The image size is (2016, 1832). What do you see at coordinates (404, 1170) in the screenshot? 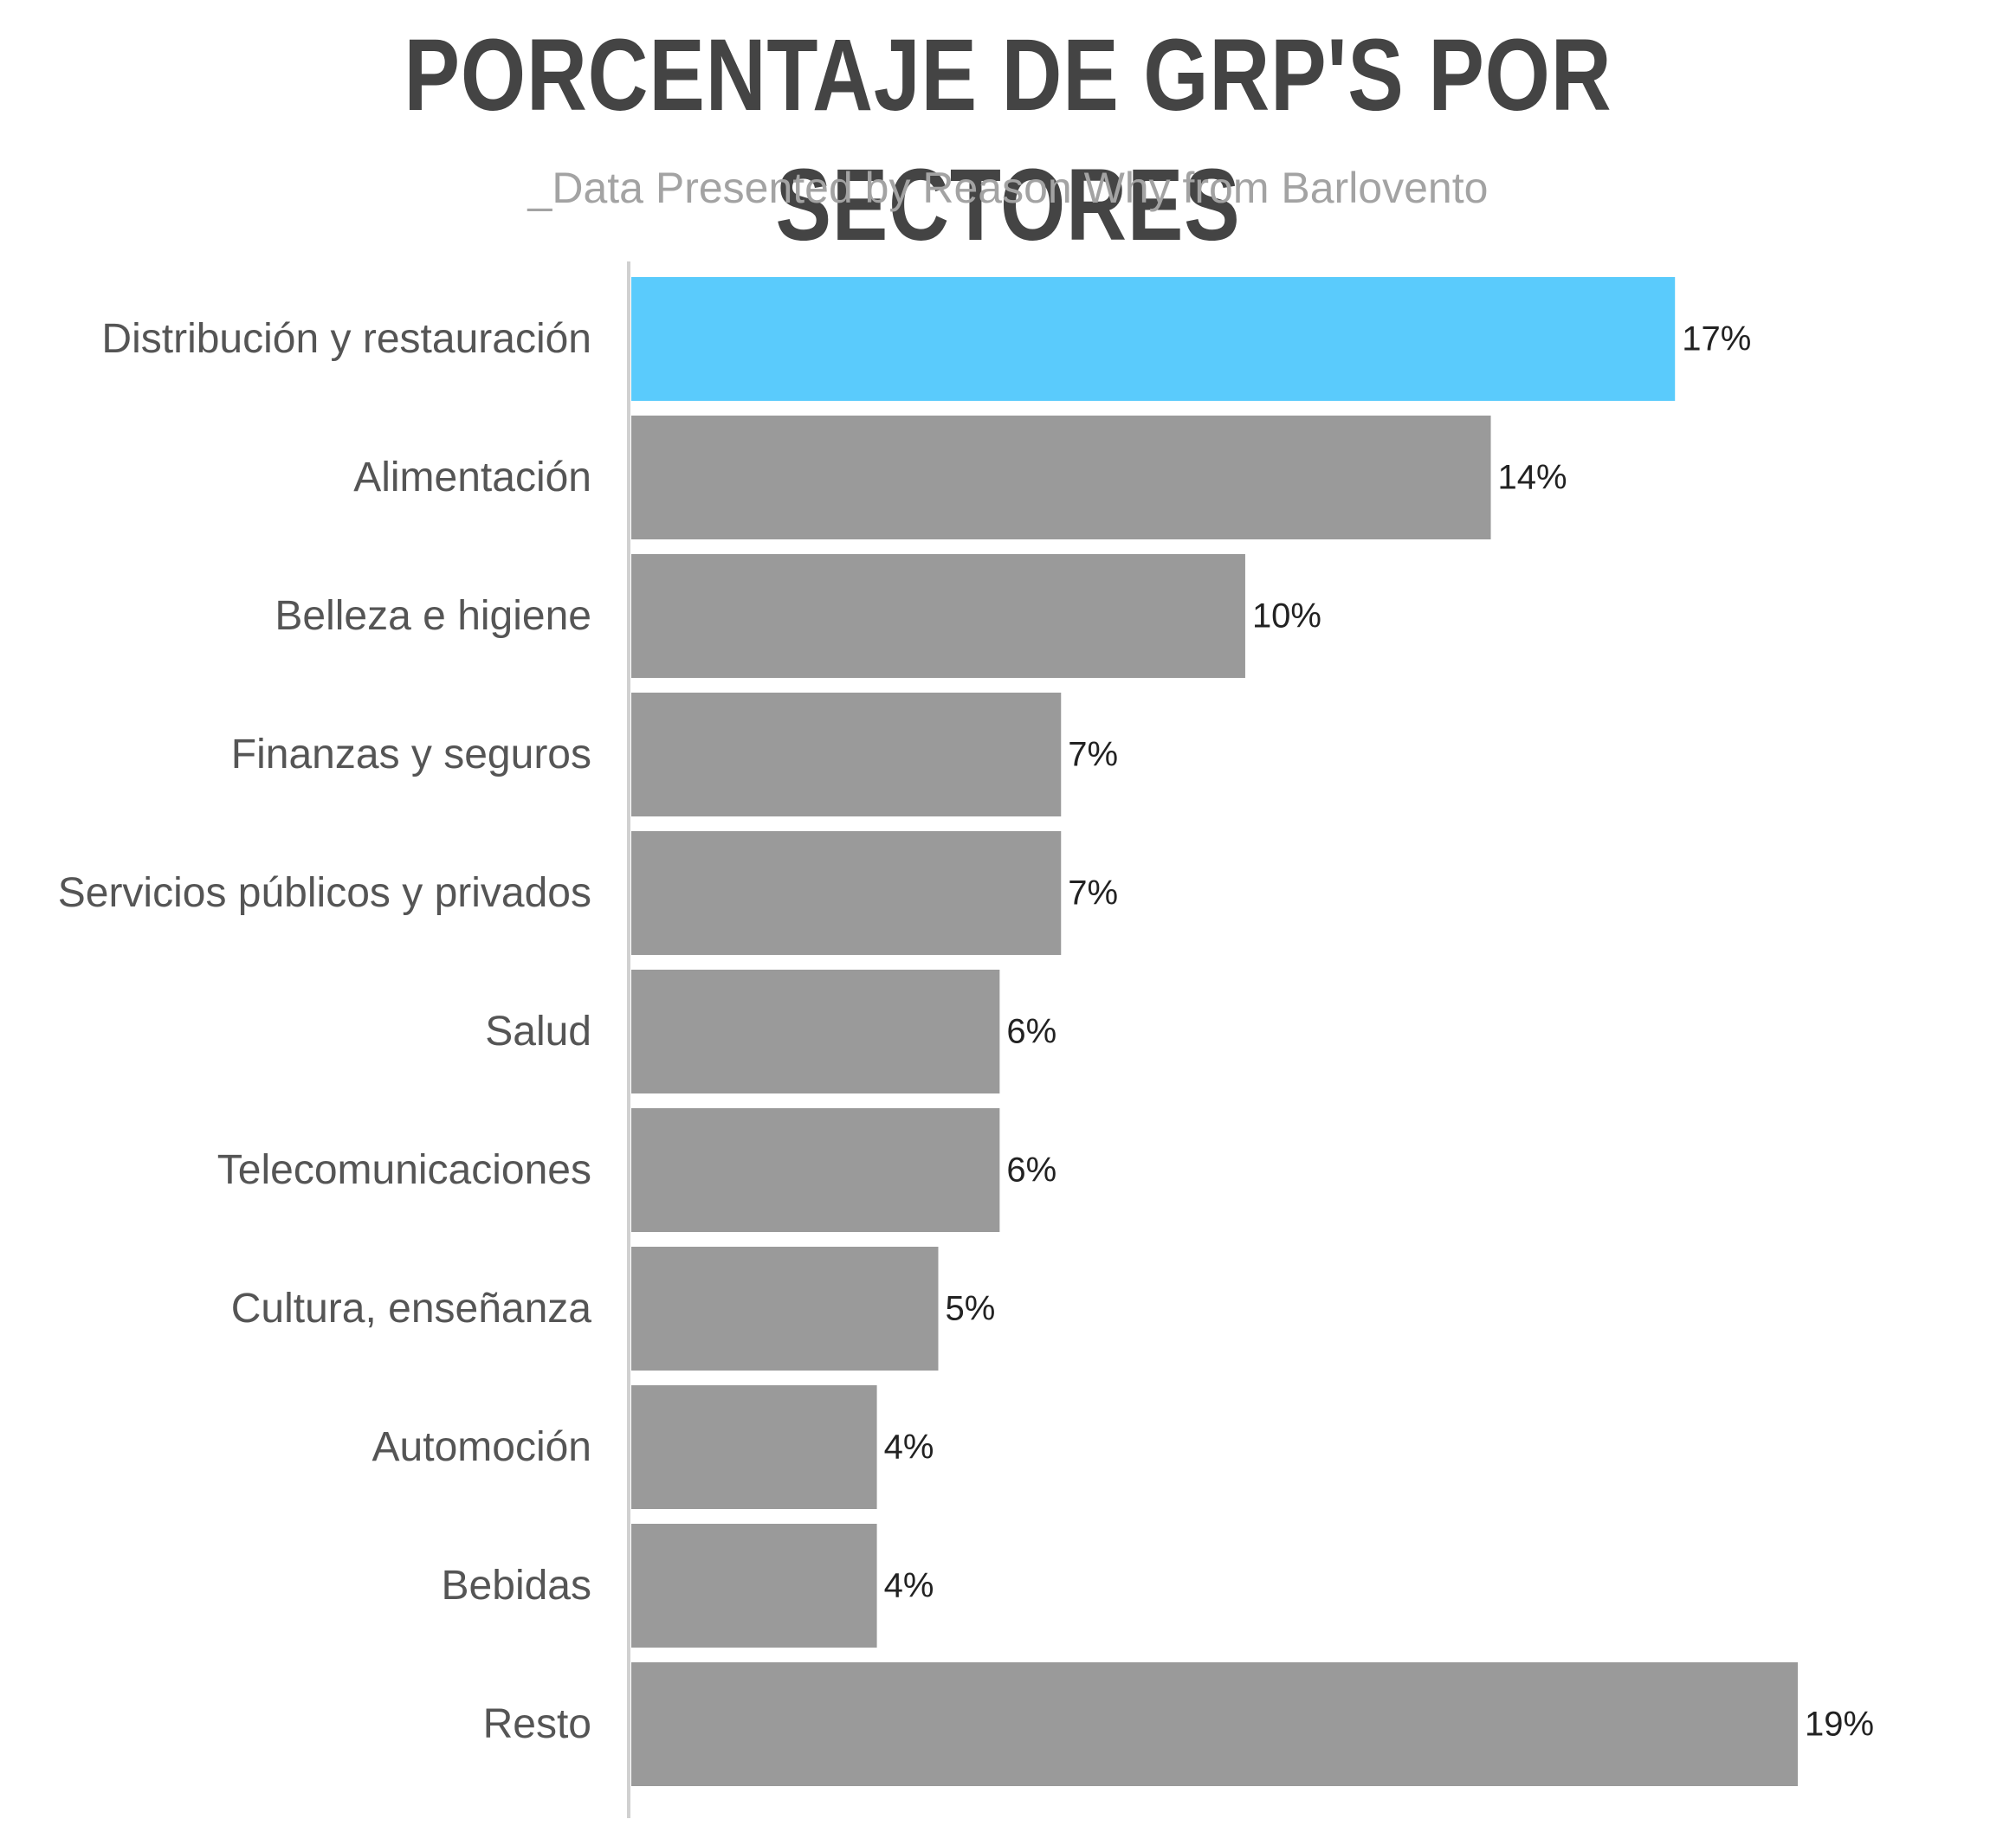
I see `category-label: Telecomunicaciones` at bounding box center [404, 1170].